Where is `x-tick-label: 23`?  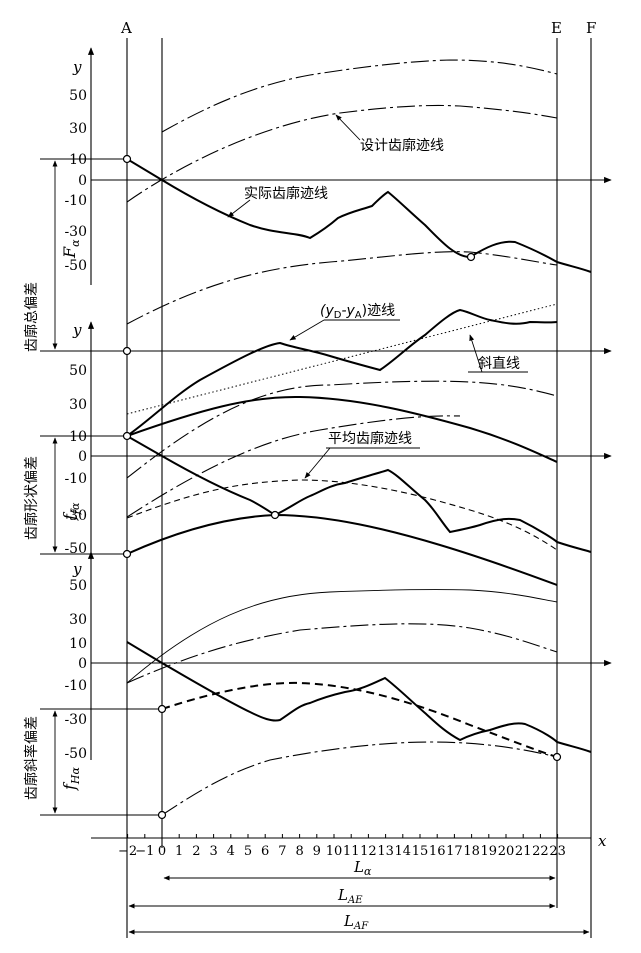 x-tick-label: 23 is located at coordinates (557, 851).